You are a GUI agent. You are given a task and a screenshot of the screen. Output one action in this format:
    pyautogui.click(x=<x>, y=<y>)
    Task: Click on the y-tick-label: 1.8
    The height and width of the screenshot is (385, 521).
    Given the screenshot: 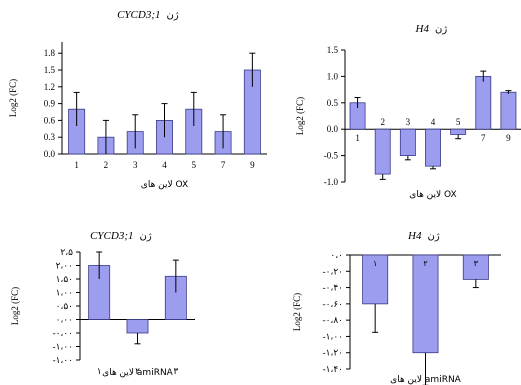 What is the action you would take?
    pyautogui.click(x=50, y=53)
    